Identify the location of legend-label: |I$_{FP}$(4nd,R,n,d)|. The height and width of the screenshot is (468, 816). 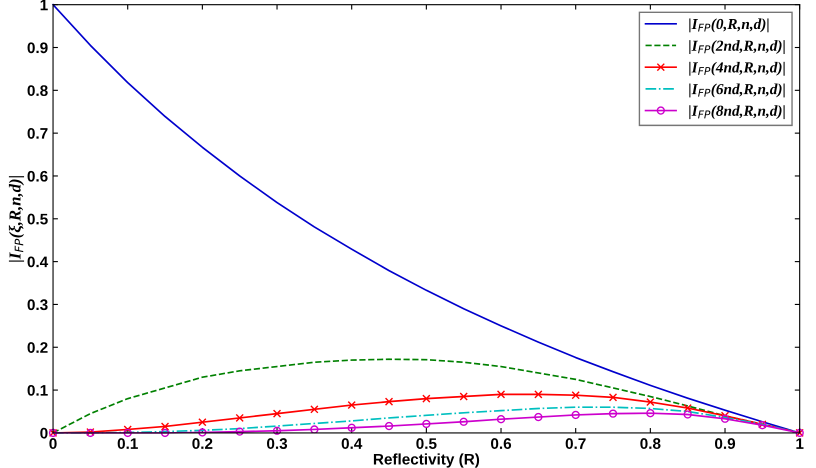
(737, 69).